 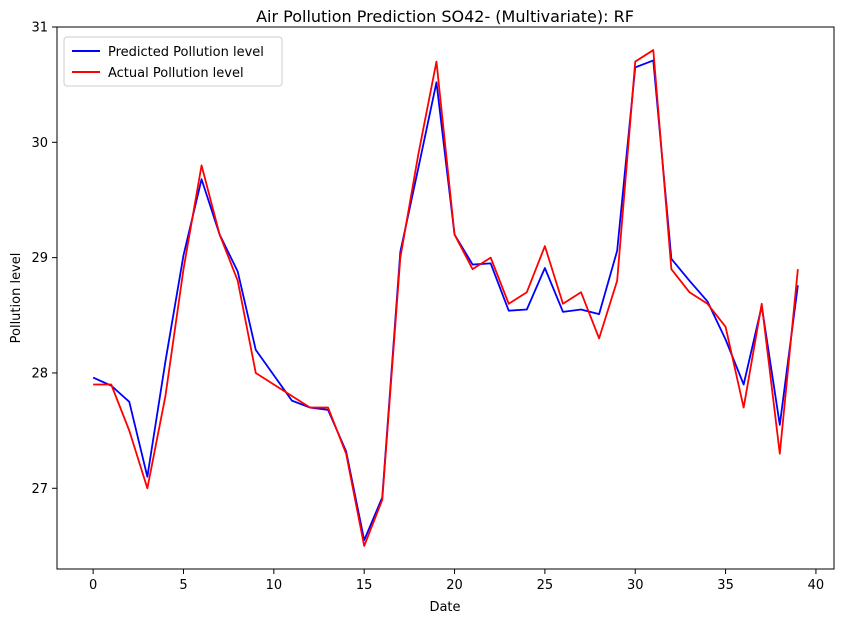 I want to click on y-tick-label: 29, so click(x=39, y=258).